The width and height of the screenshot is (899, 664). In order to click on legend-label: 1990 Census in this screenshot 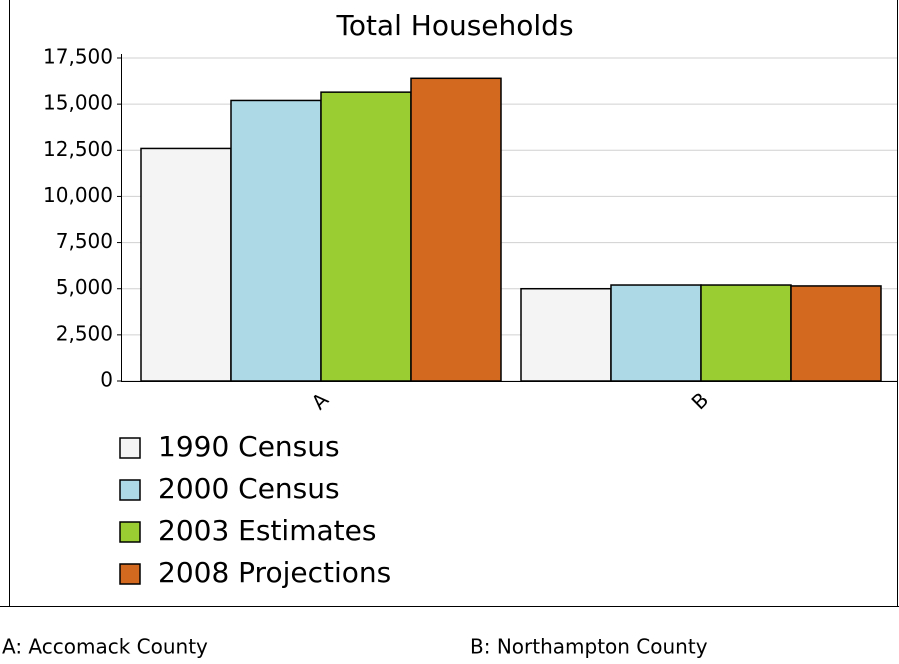, I will do `click(249, 446)`.